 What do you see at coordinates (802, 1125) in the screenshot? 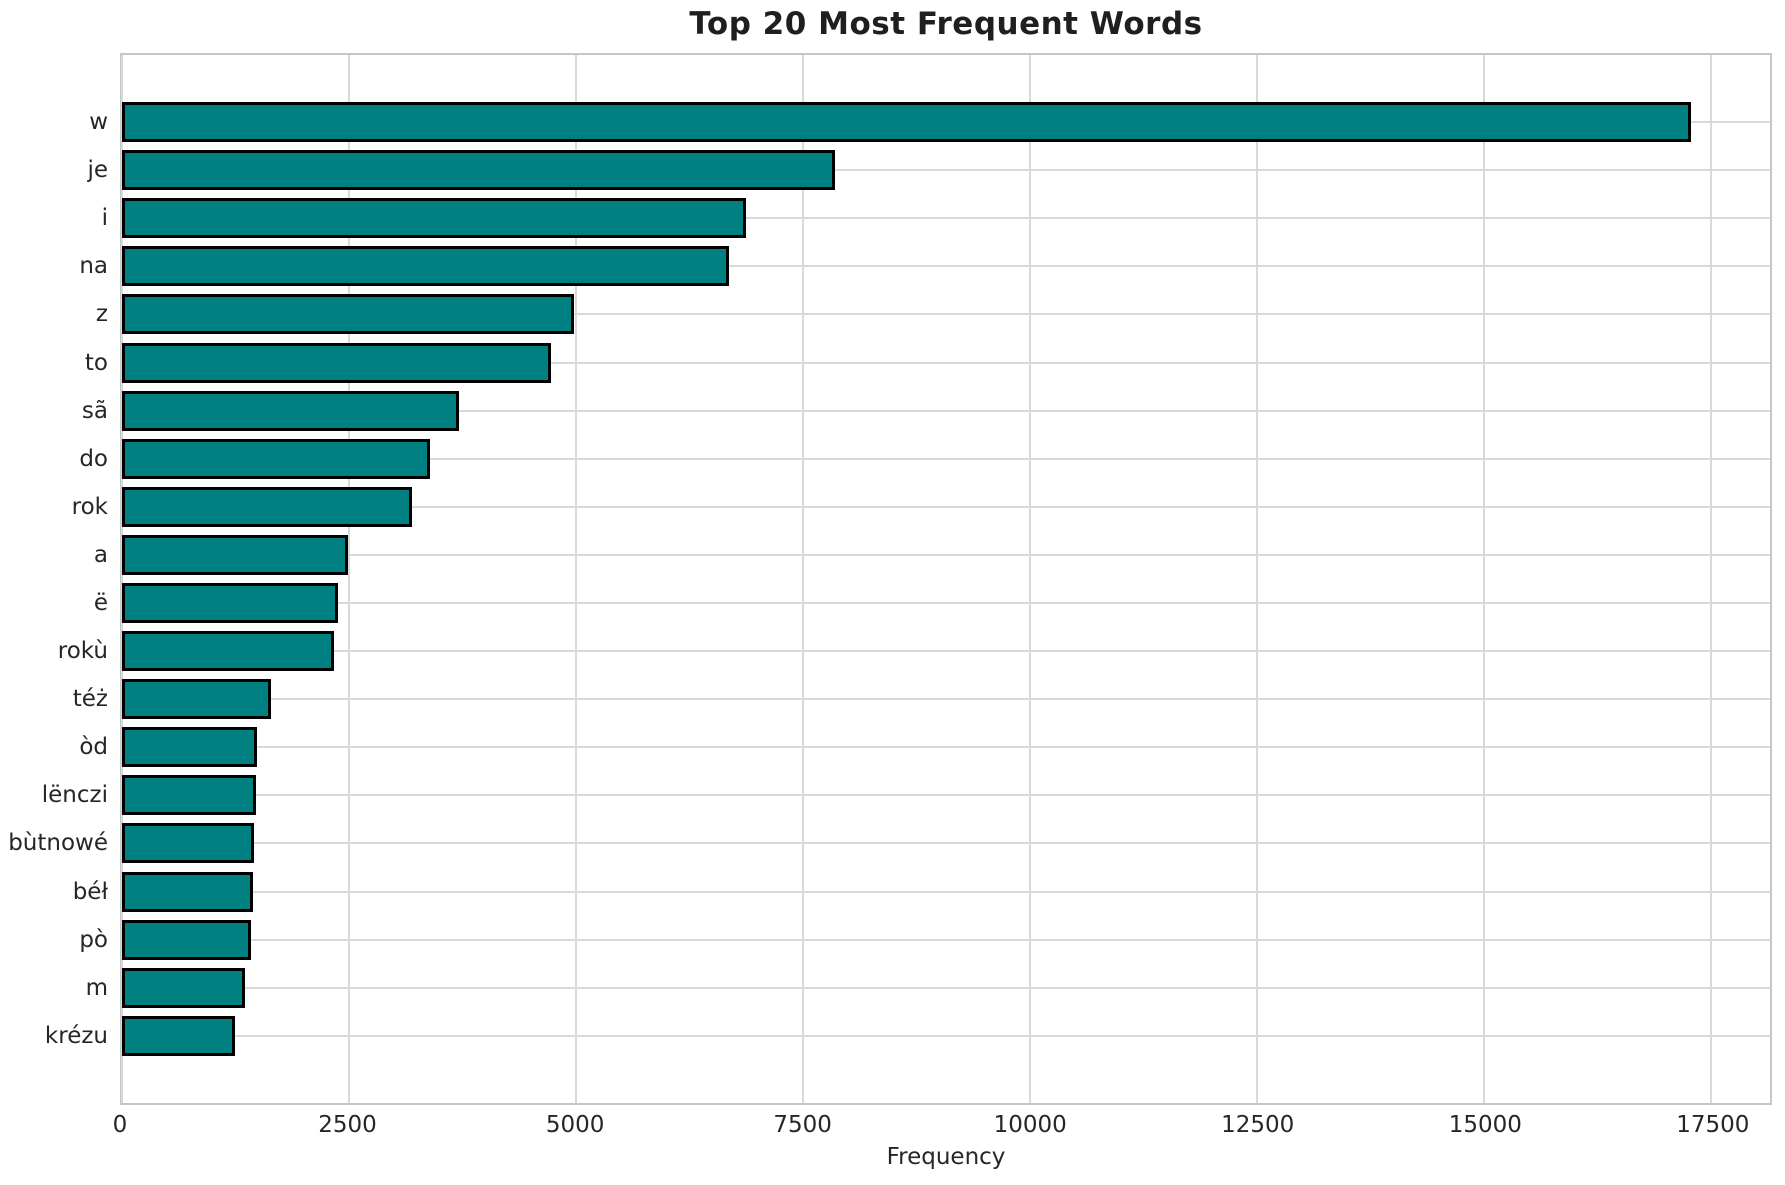
I see `x-tick-label: 7500` at bounding box center [802, 1125].